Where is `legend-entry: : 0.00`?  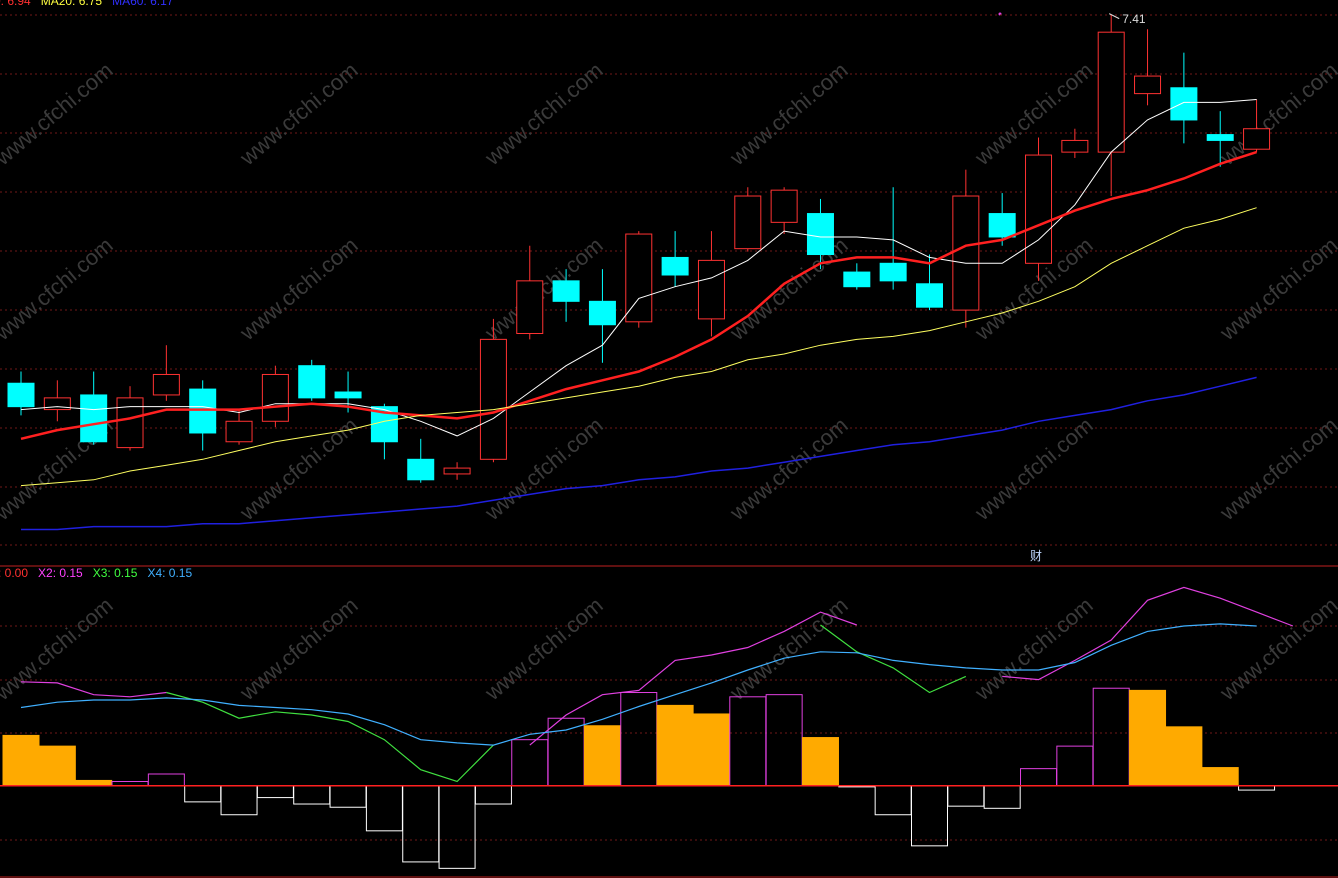
legend-entry: : 0.00 is located at coordinates (14, 573).